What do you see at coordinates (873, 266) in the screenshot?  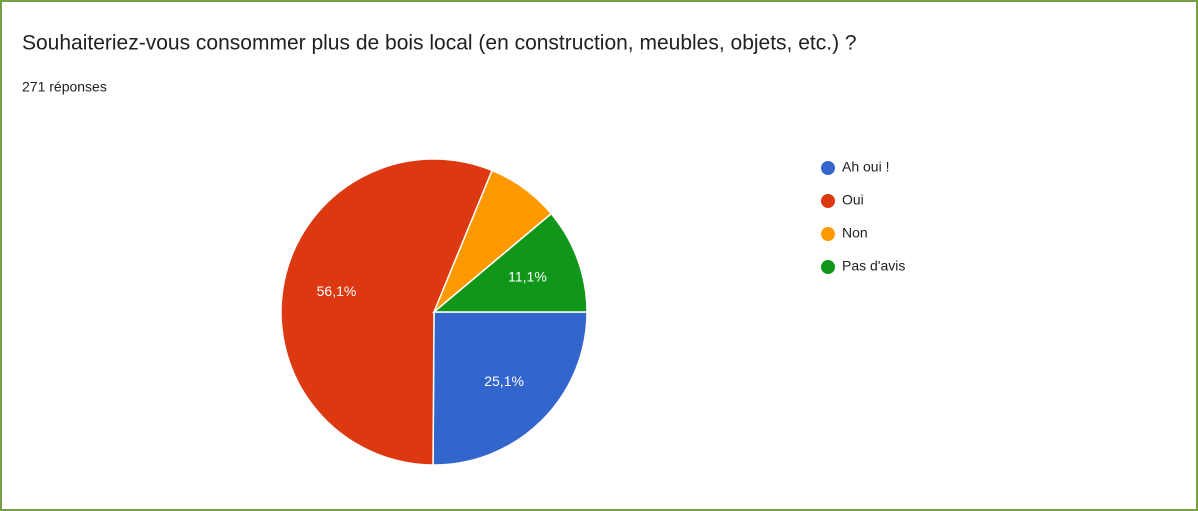 I see `legend-label: Pas d'avis` at bounding box center [873, 266].